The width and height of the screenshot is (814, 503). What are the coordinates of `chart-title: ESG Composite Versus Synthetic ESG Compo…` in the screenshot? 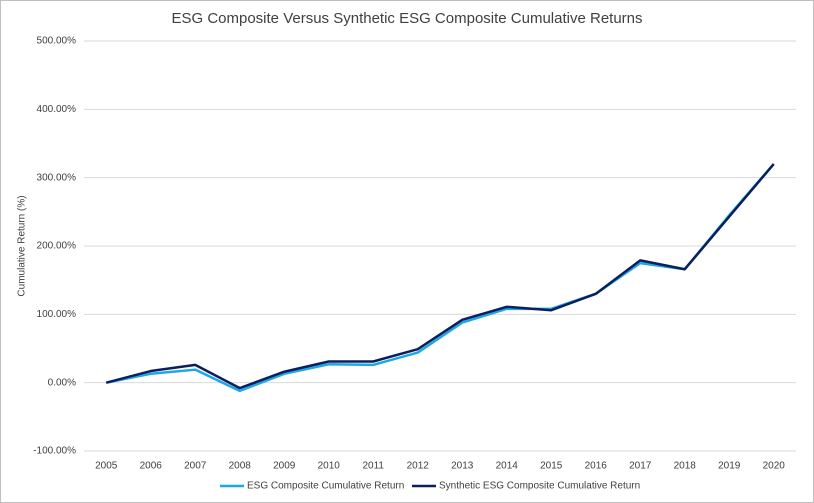 It's located at (406, 18).